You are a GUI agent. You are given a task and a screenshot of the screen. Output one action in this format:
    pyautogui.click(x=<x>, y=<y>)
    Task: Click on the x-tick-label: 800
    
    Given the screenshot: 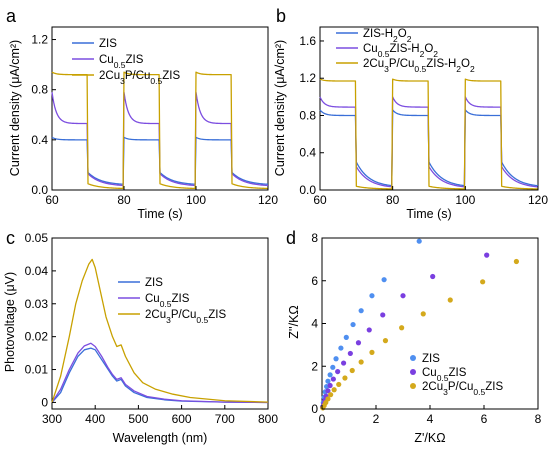 What is the action you would take?
    pyautogui.click(x=268, y=419)
    